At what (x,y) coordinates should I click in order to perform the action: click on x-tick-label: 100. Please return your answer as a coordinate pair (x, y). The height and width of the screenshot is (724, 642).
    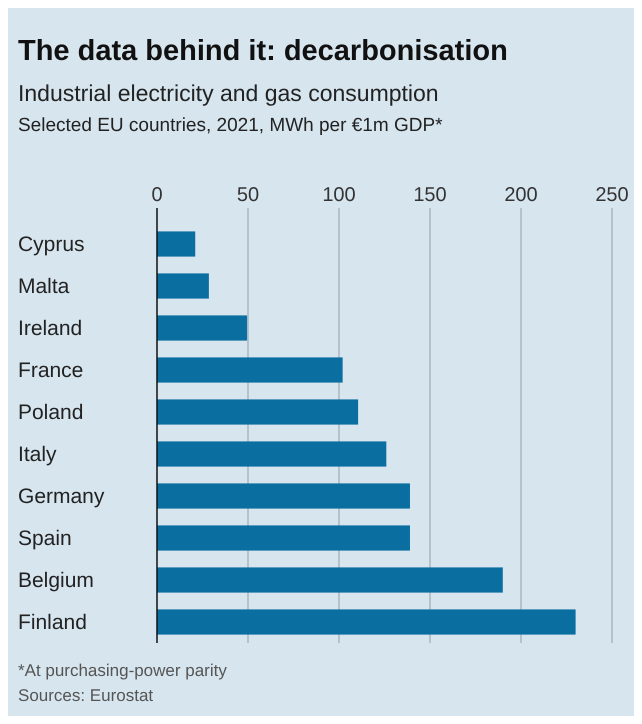
    Looking at the image, I should click on (339, 195).